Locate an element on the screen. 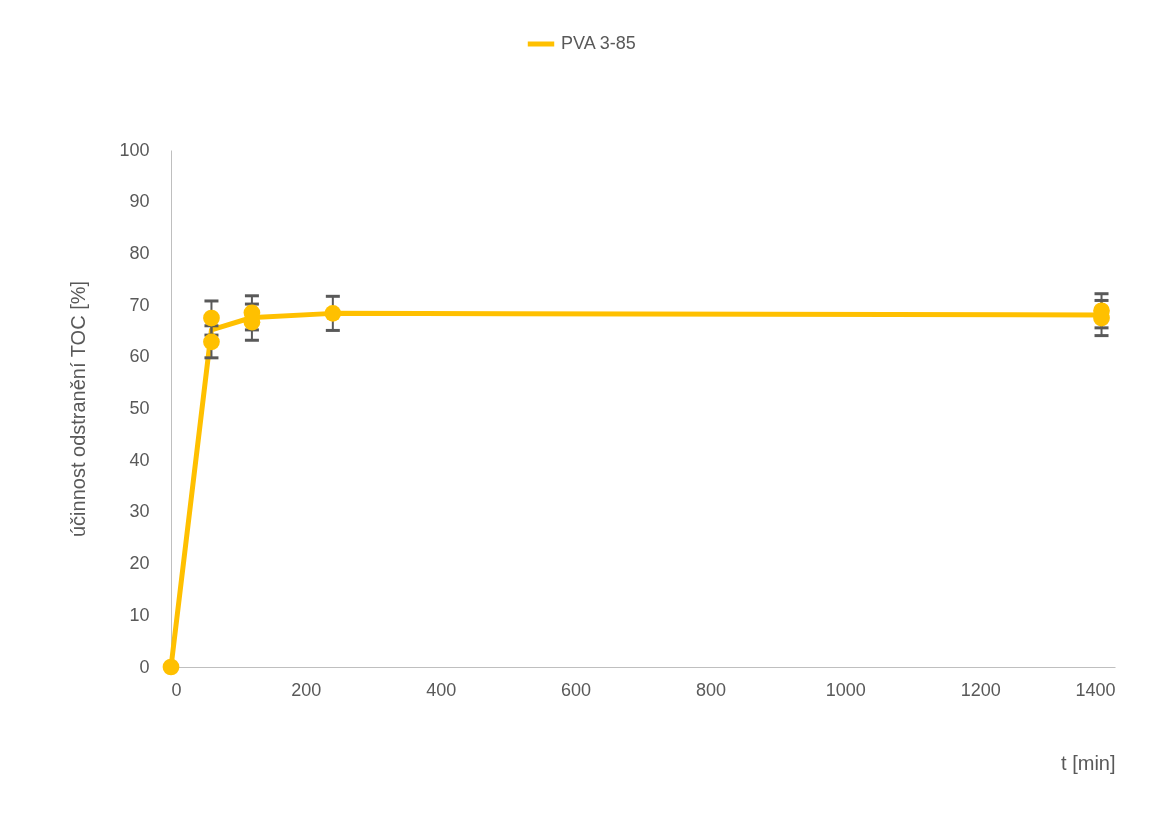 Image resolution: width=1168 pixels, height=816 pixels. x-tick-label: 1400 is located at coordinates (1095, 689).